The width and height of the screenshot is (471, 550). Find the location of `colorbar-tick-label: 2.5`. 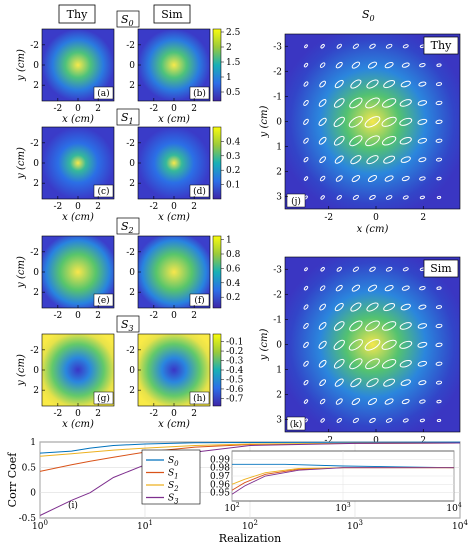

colorbar-tick-label: 2.5 is located at coordinates (233, 33).